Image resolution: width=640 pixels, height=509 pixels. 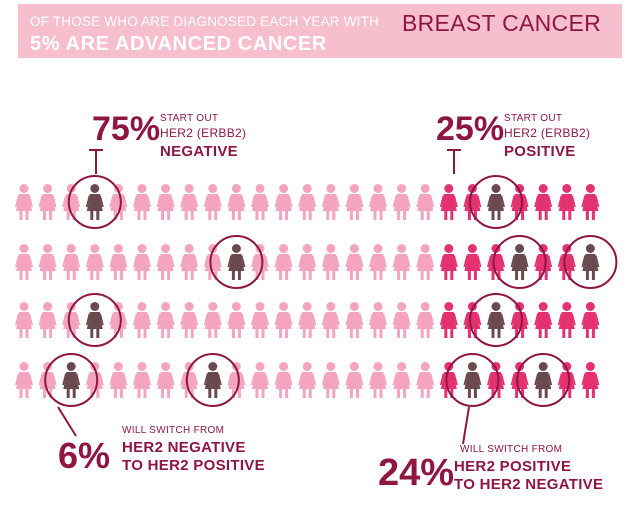 I want to click on banner-line-2: 5% ARE ADVANCED CANCER, so click(x=178, y=44).